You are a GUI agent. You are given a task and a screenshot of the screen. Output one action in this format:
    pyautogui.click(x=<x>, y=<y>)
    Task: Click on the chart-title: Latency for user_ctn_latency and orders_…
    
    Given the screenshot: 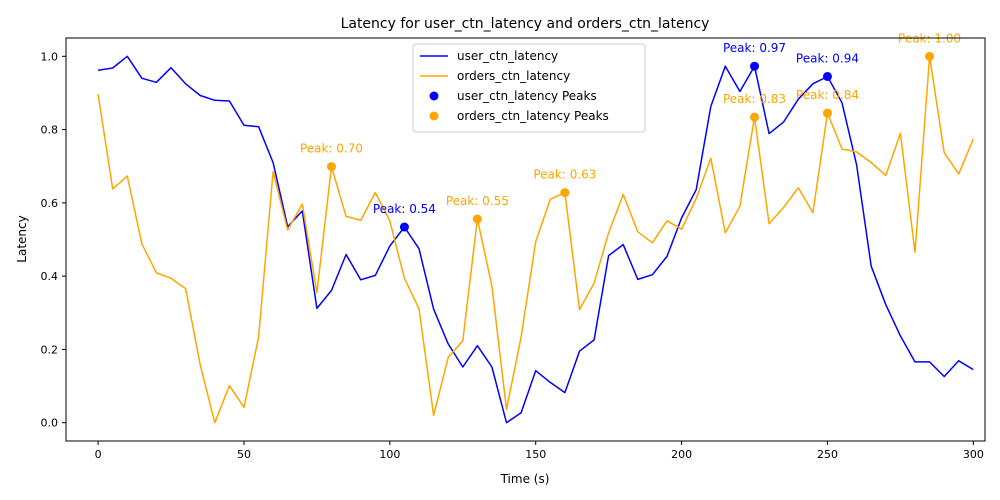 What is the action you would take?
    pyautogui.click(x=525, y=24)
    